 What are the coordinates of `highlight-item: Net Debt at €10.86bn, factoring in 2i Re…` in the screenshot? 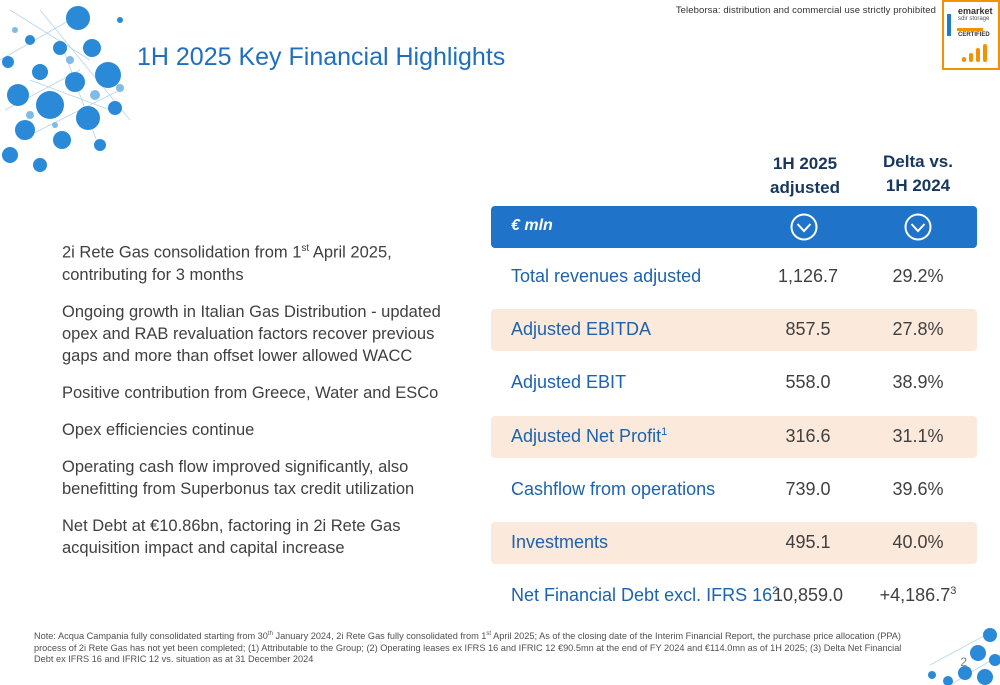 It's located at (252, 537).